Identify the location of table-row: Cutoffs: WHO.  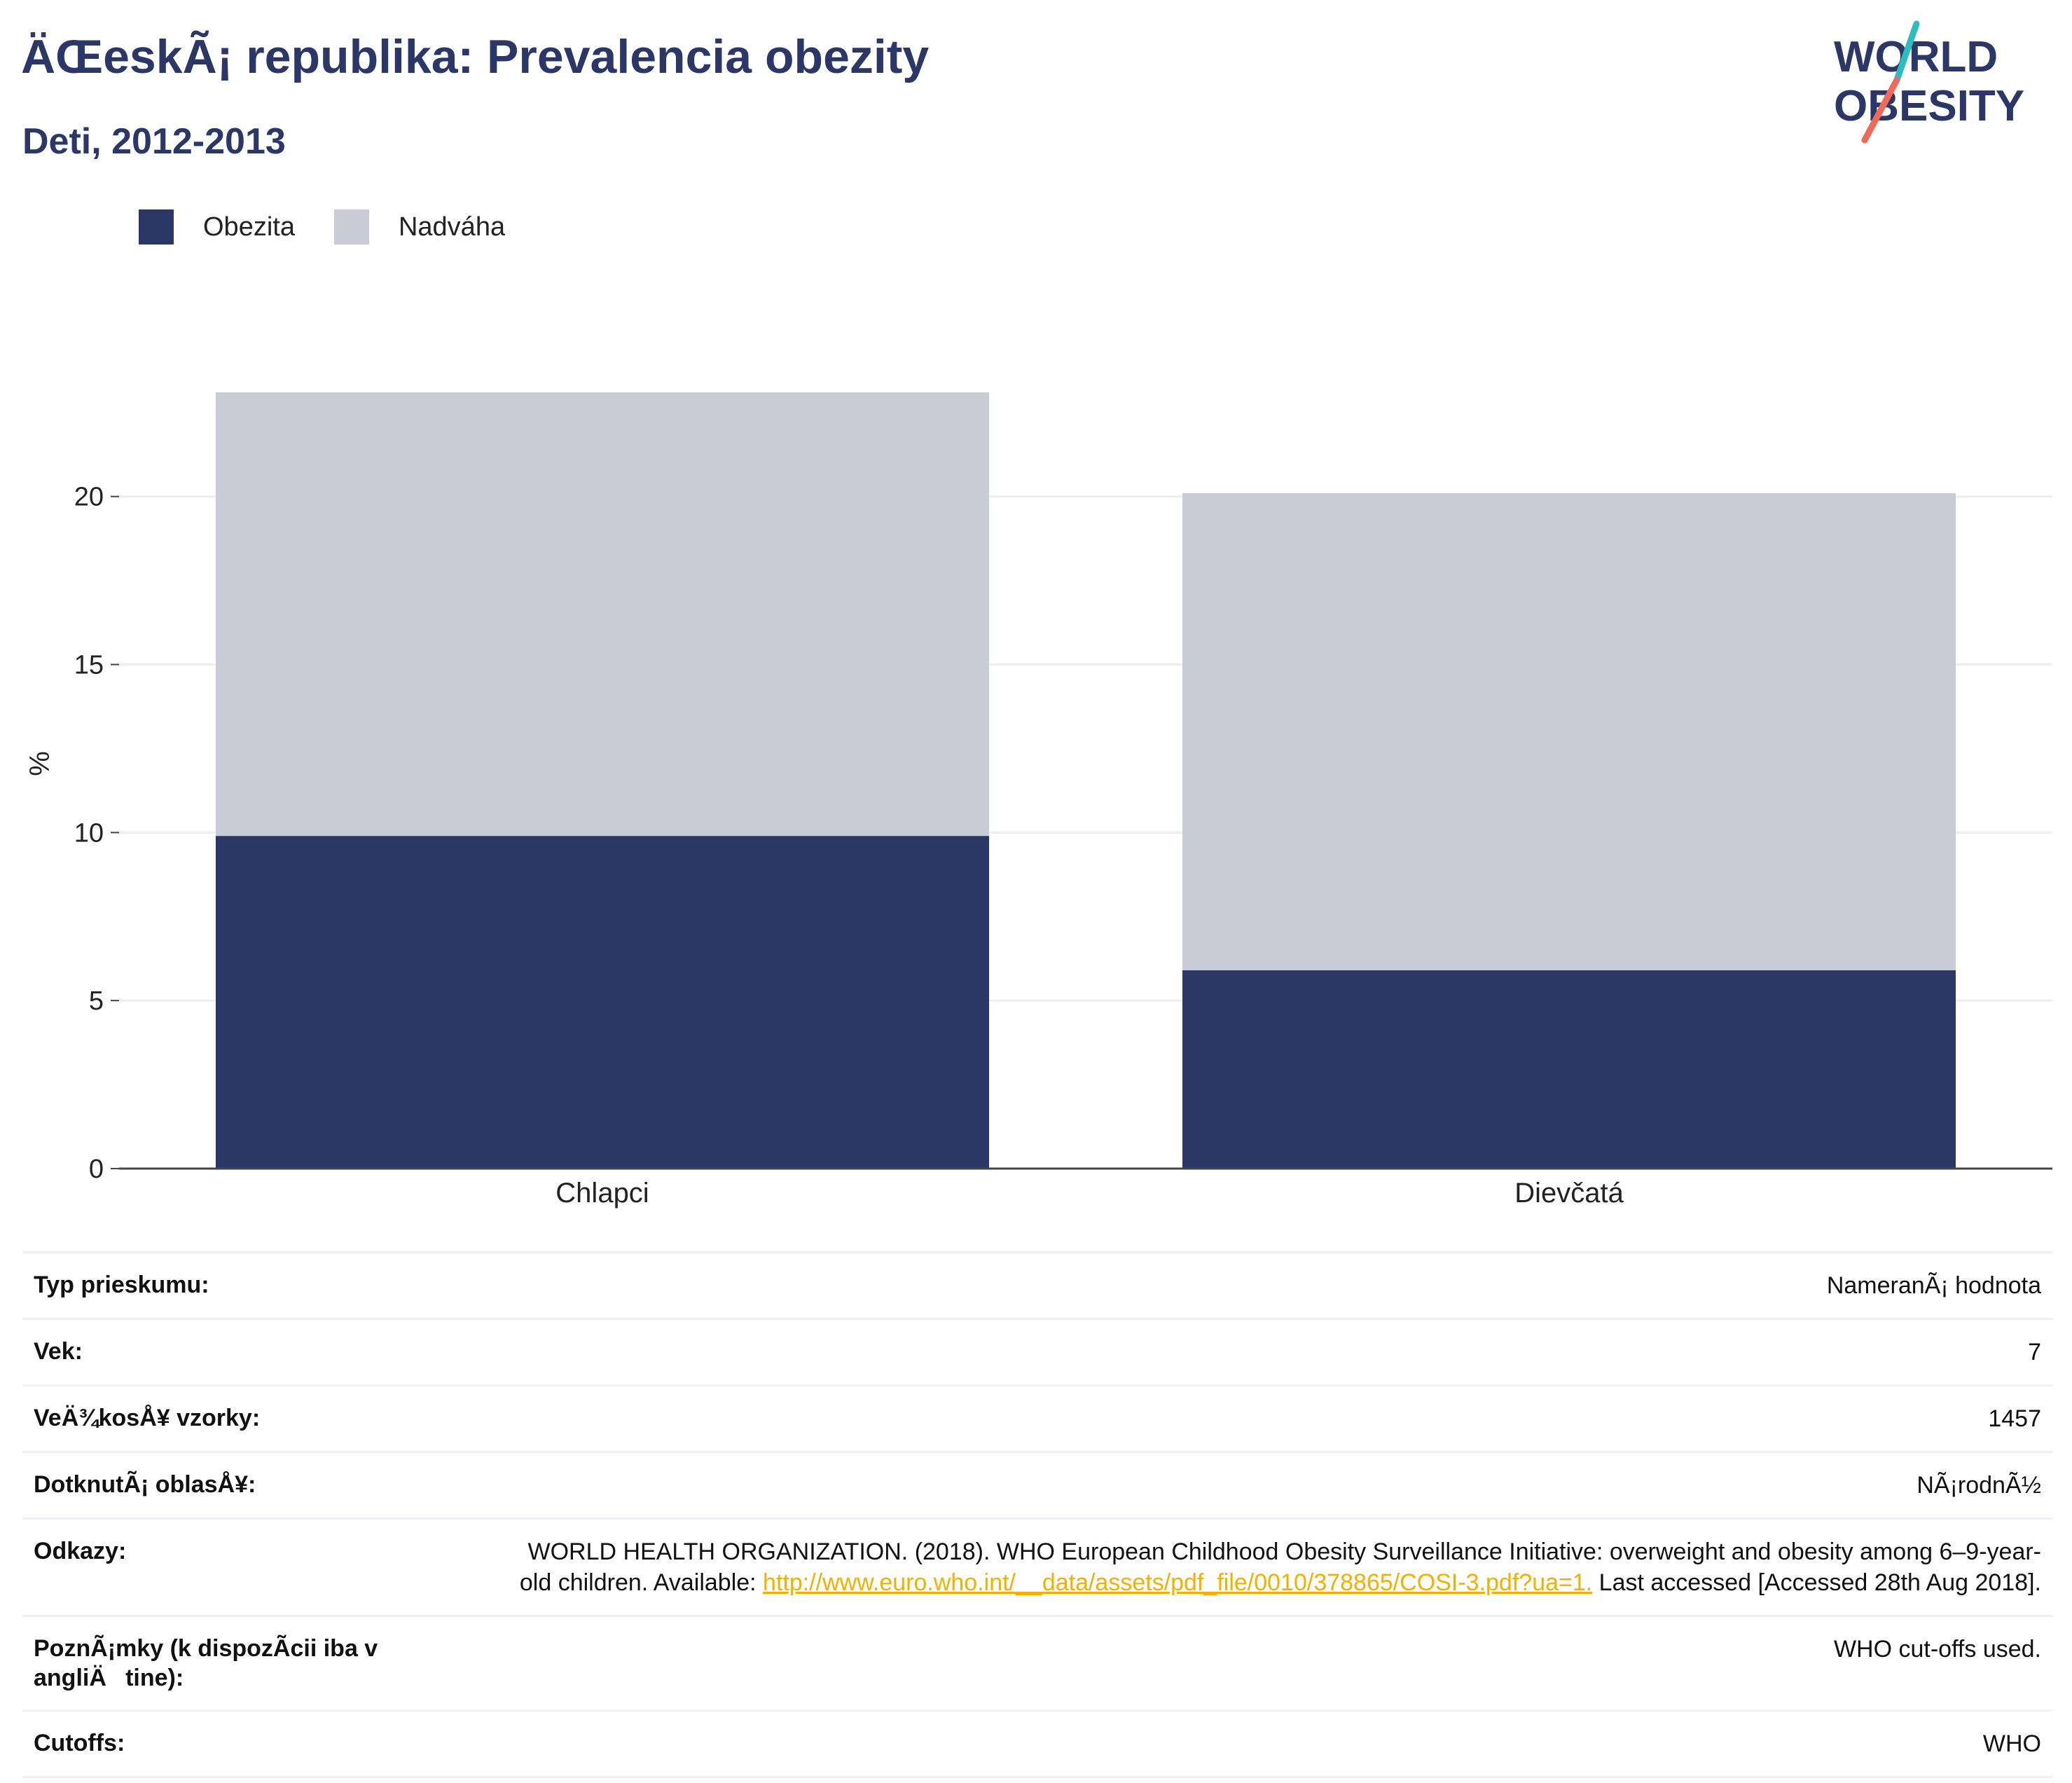
(1037, 1743).